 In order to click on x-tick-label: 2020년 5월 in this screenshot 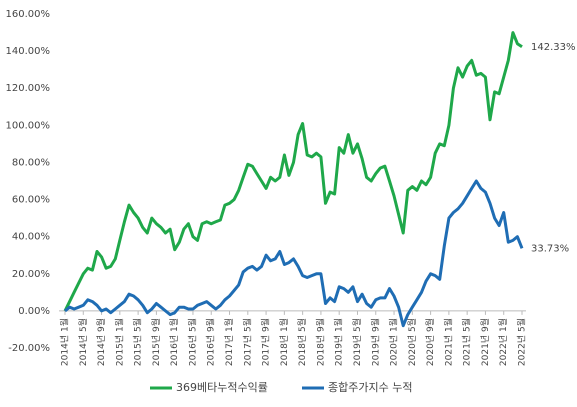, I will do `click(412, 342)`.